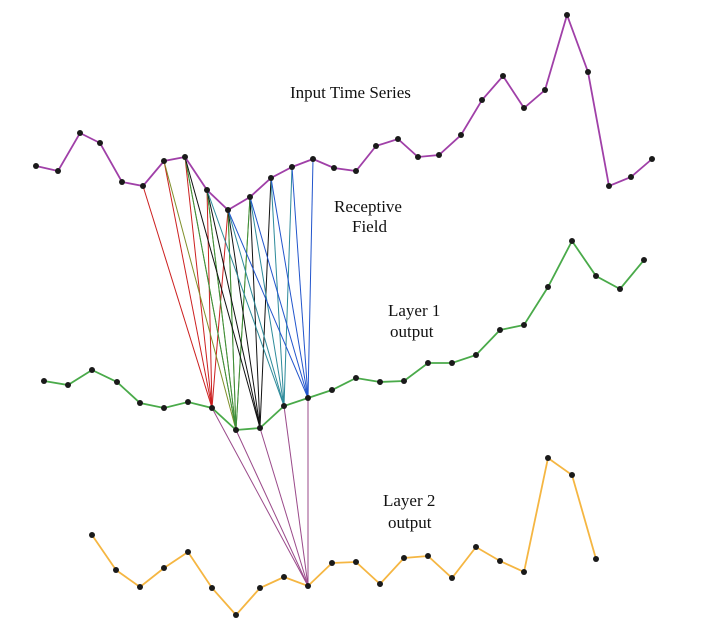 Image resolution: width=710 pixels, height=628 pixels. Describe the element at coordinates (368, 206) in the screenshot. I see `receptive-field-label-line1: Receptive` at that location.